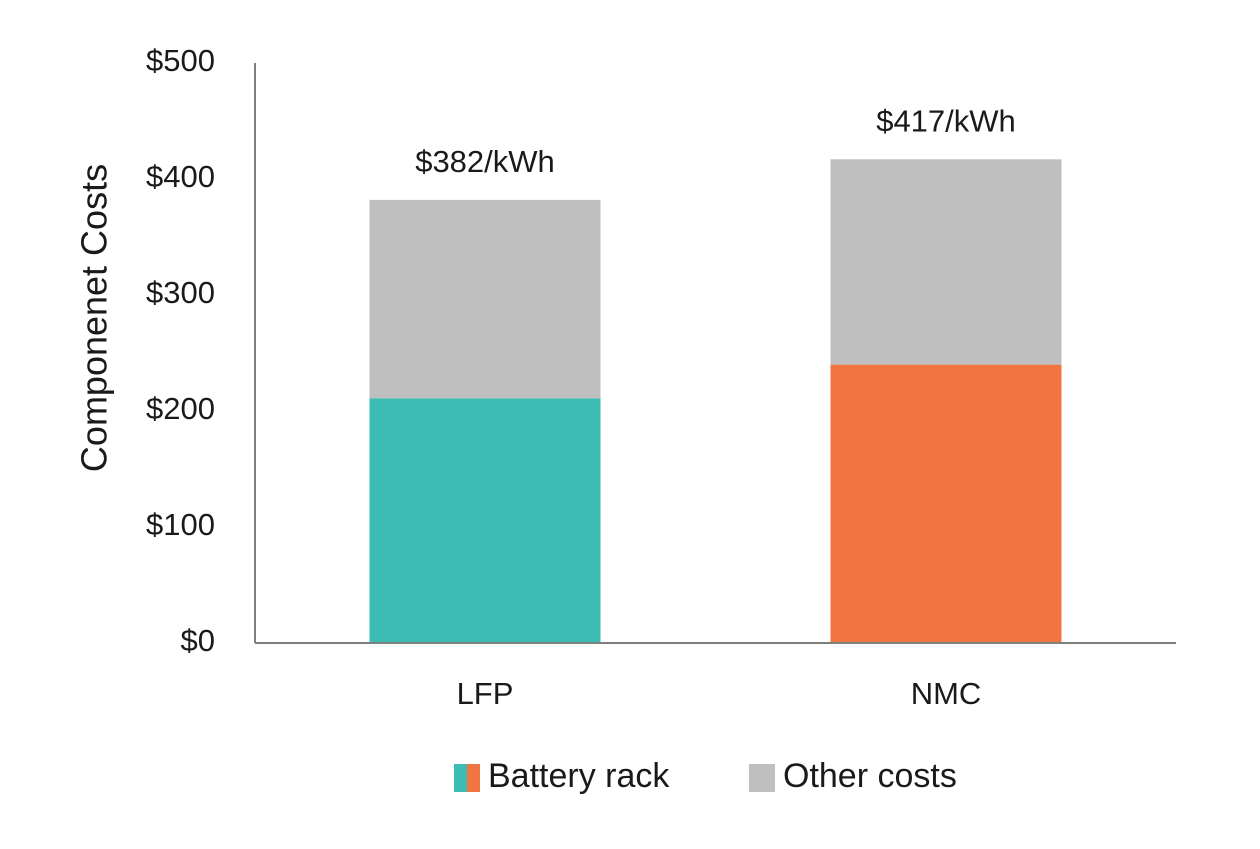 Image resolution: width=1260 pixels, height=849 pixels. What do you see at coordinates (870, 776) in the screenshot?
I see `legend-label: Other costs` at bounding box center [870, 776].